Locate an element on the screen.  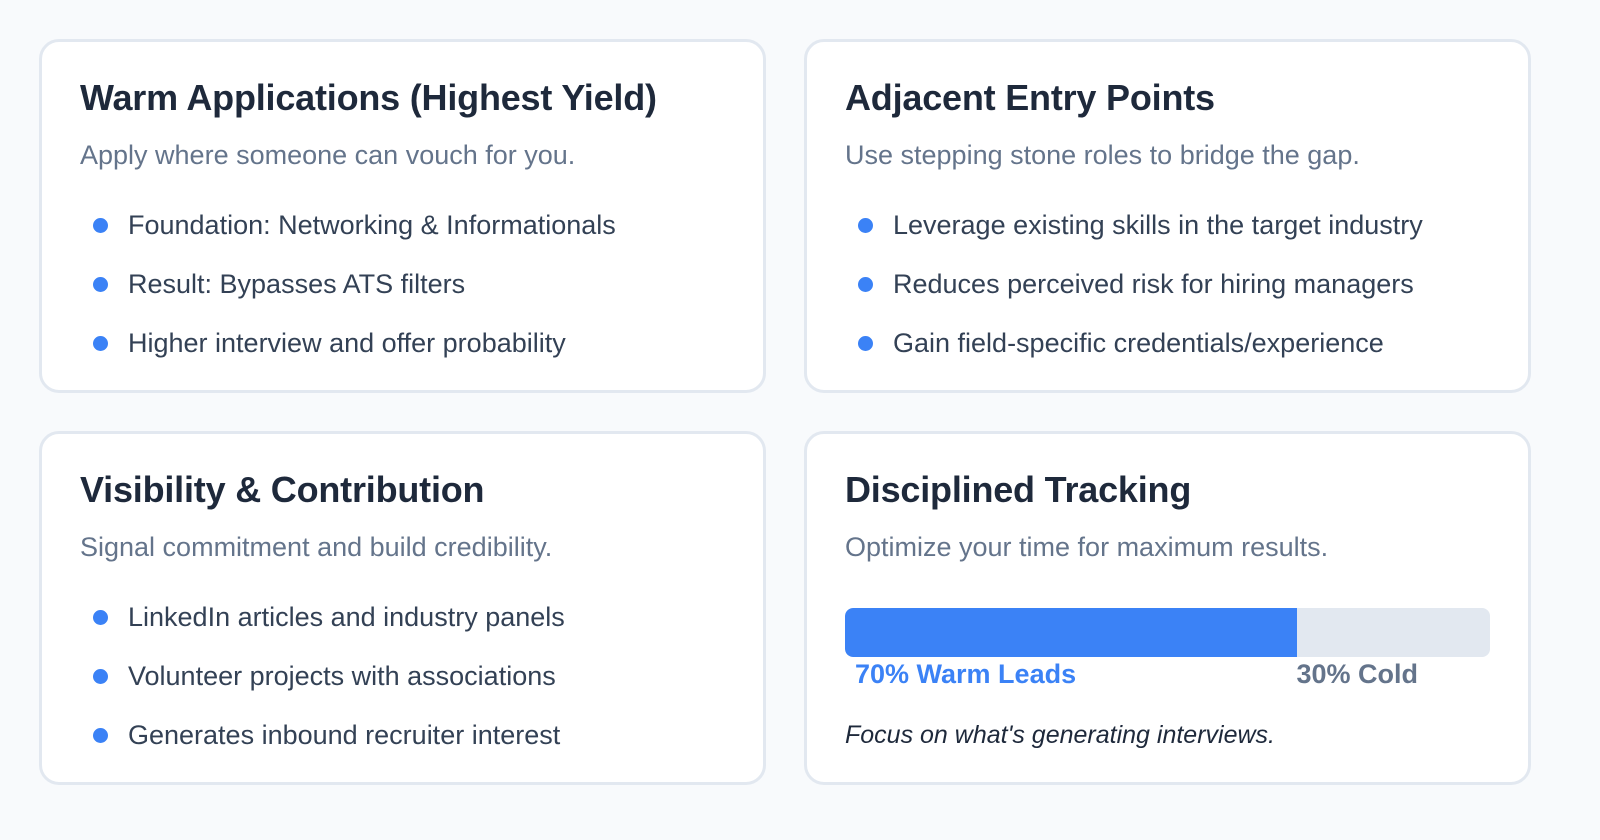
list-item: Generates inbound recruiter interest is located at coordinates (402, 735).